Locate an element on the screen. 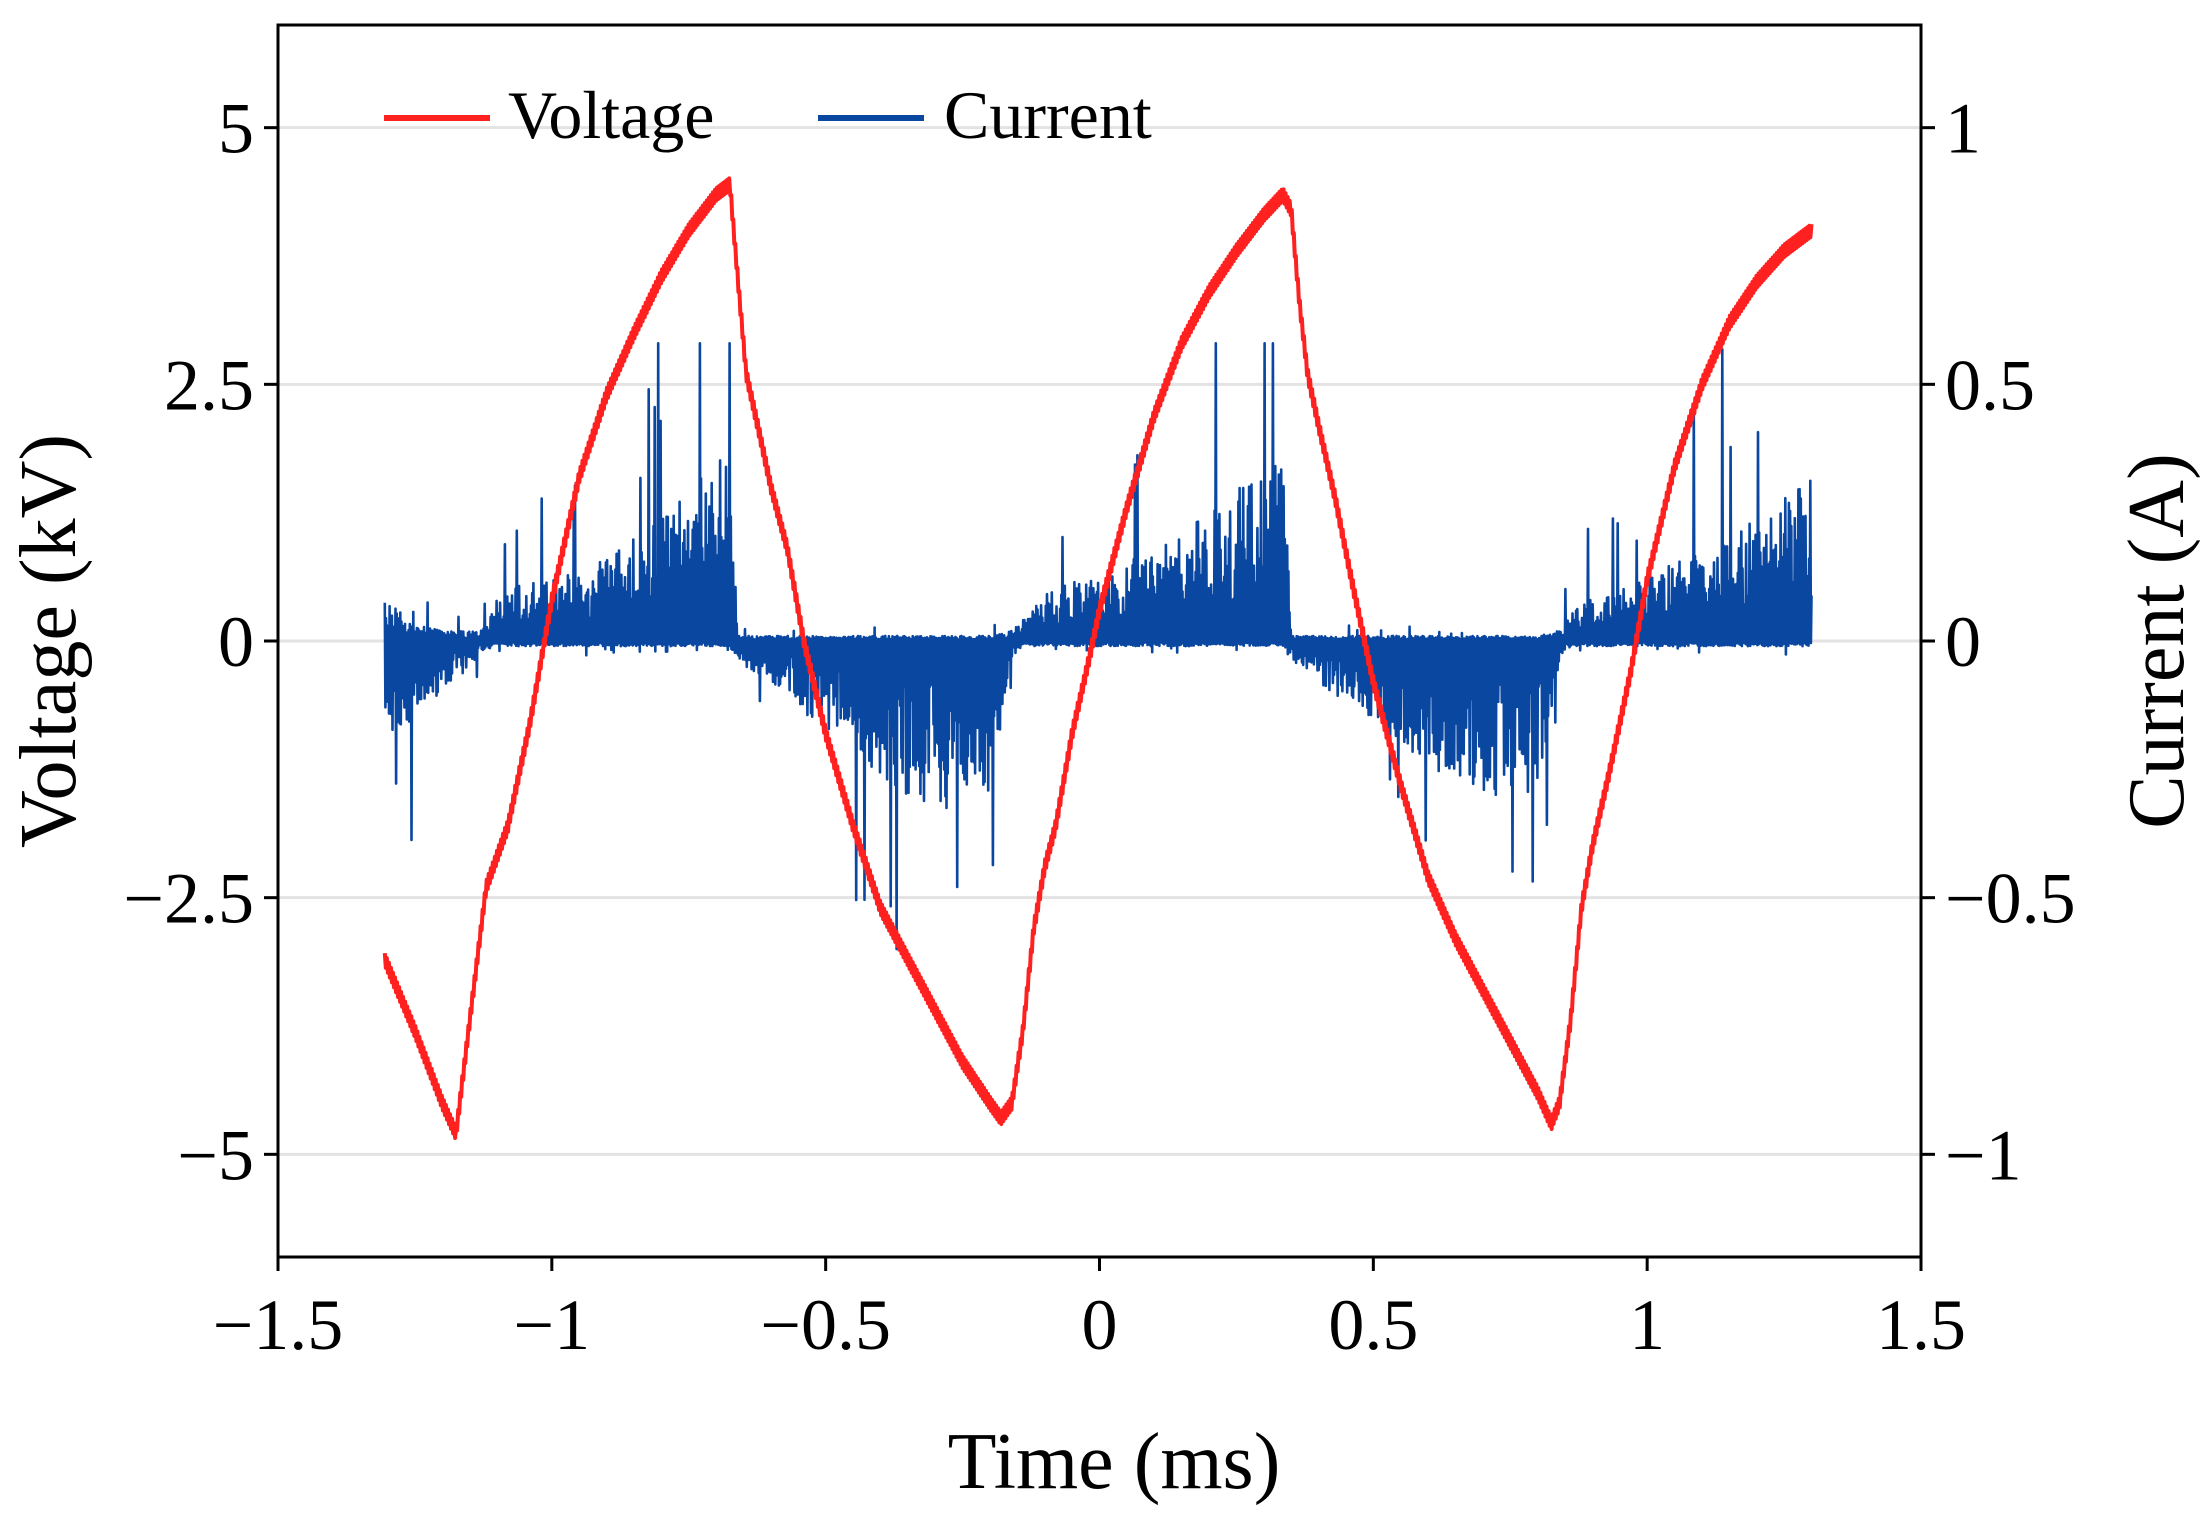  x-tick-label: 1 is located at coordinates (1647, 1325).